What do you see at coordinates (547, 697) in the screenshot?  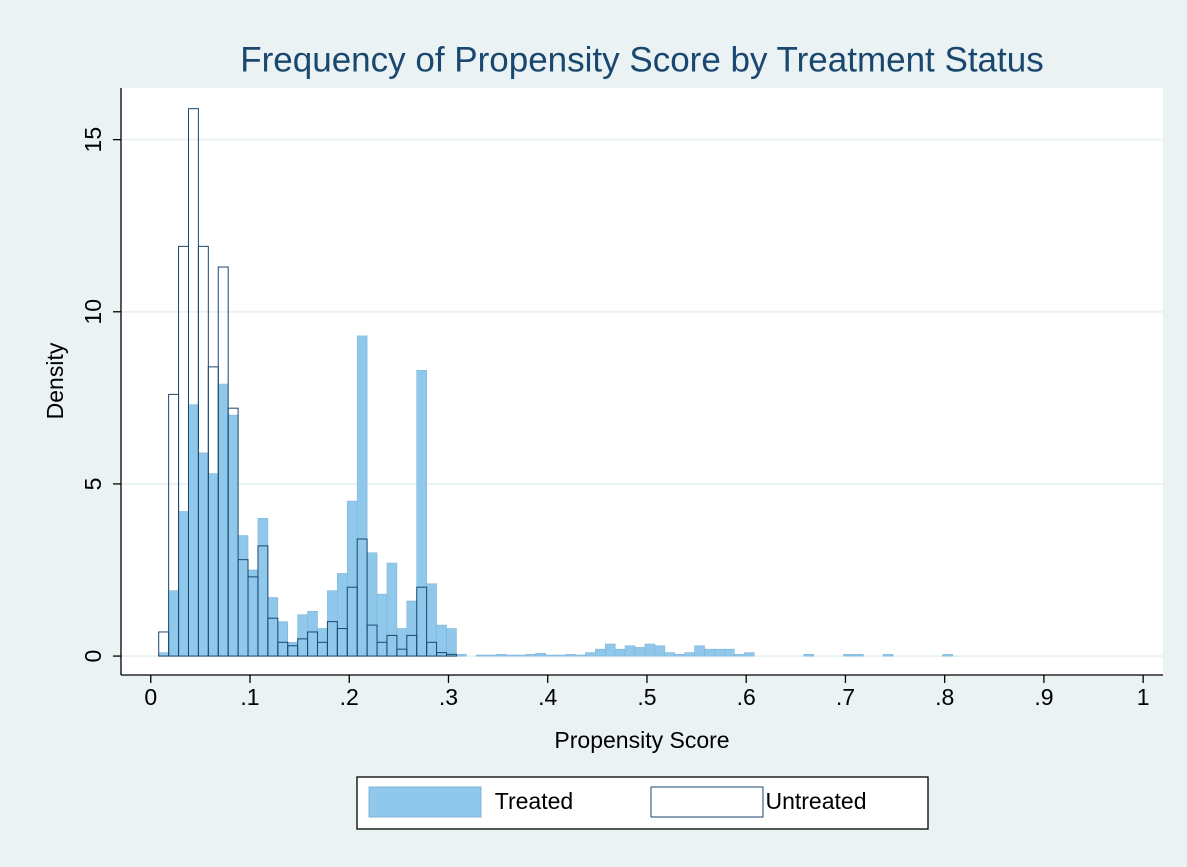 I see `x-tick-label: .4` at bounding box center [547, 697].